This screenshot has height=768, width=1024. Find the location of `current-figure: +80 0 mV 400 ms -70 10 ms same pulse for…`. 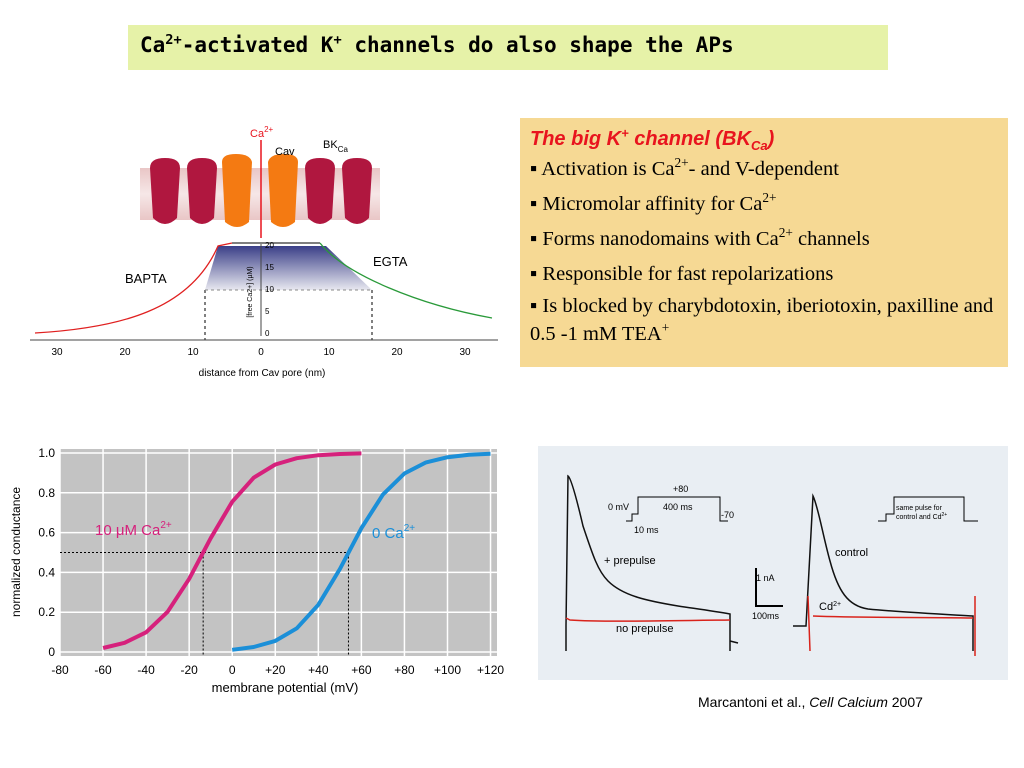

current-figure: +80 0 mV 400 ms -70 10 ms same pulse for… is located at coordinates (773, 563).